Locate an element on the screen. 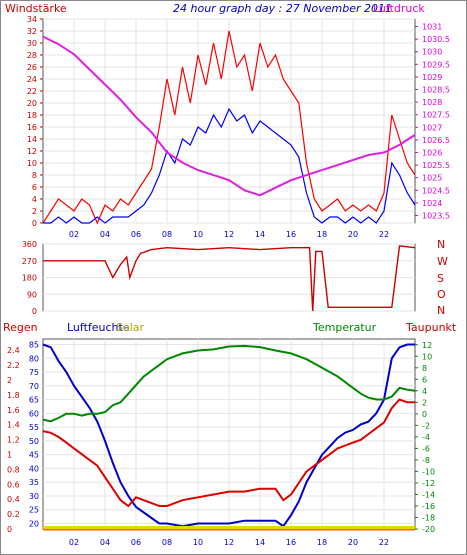 The image size is (467, 555). wind-x-tick-label: 20 is located at coordinates (353, 234).